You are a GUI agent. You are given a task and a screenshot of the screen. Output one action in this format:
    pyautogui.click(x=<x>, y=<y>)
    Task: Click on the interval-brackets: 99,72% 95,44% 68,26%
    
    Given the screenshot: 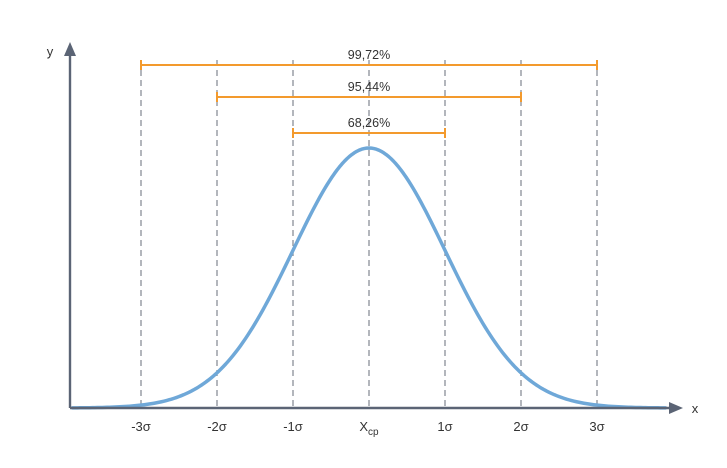 What is the action you would take?
    pyautogui.click(x=369, y=93)
    